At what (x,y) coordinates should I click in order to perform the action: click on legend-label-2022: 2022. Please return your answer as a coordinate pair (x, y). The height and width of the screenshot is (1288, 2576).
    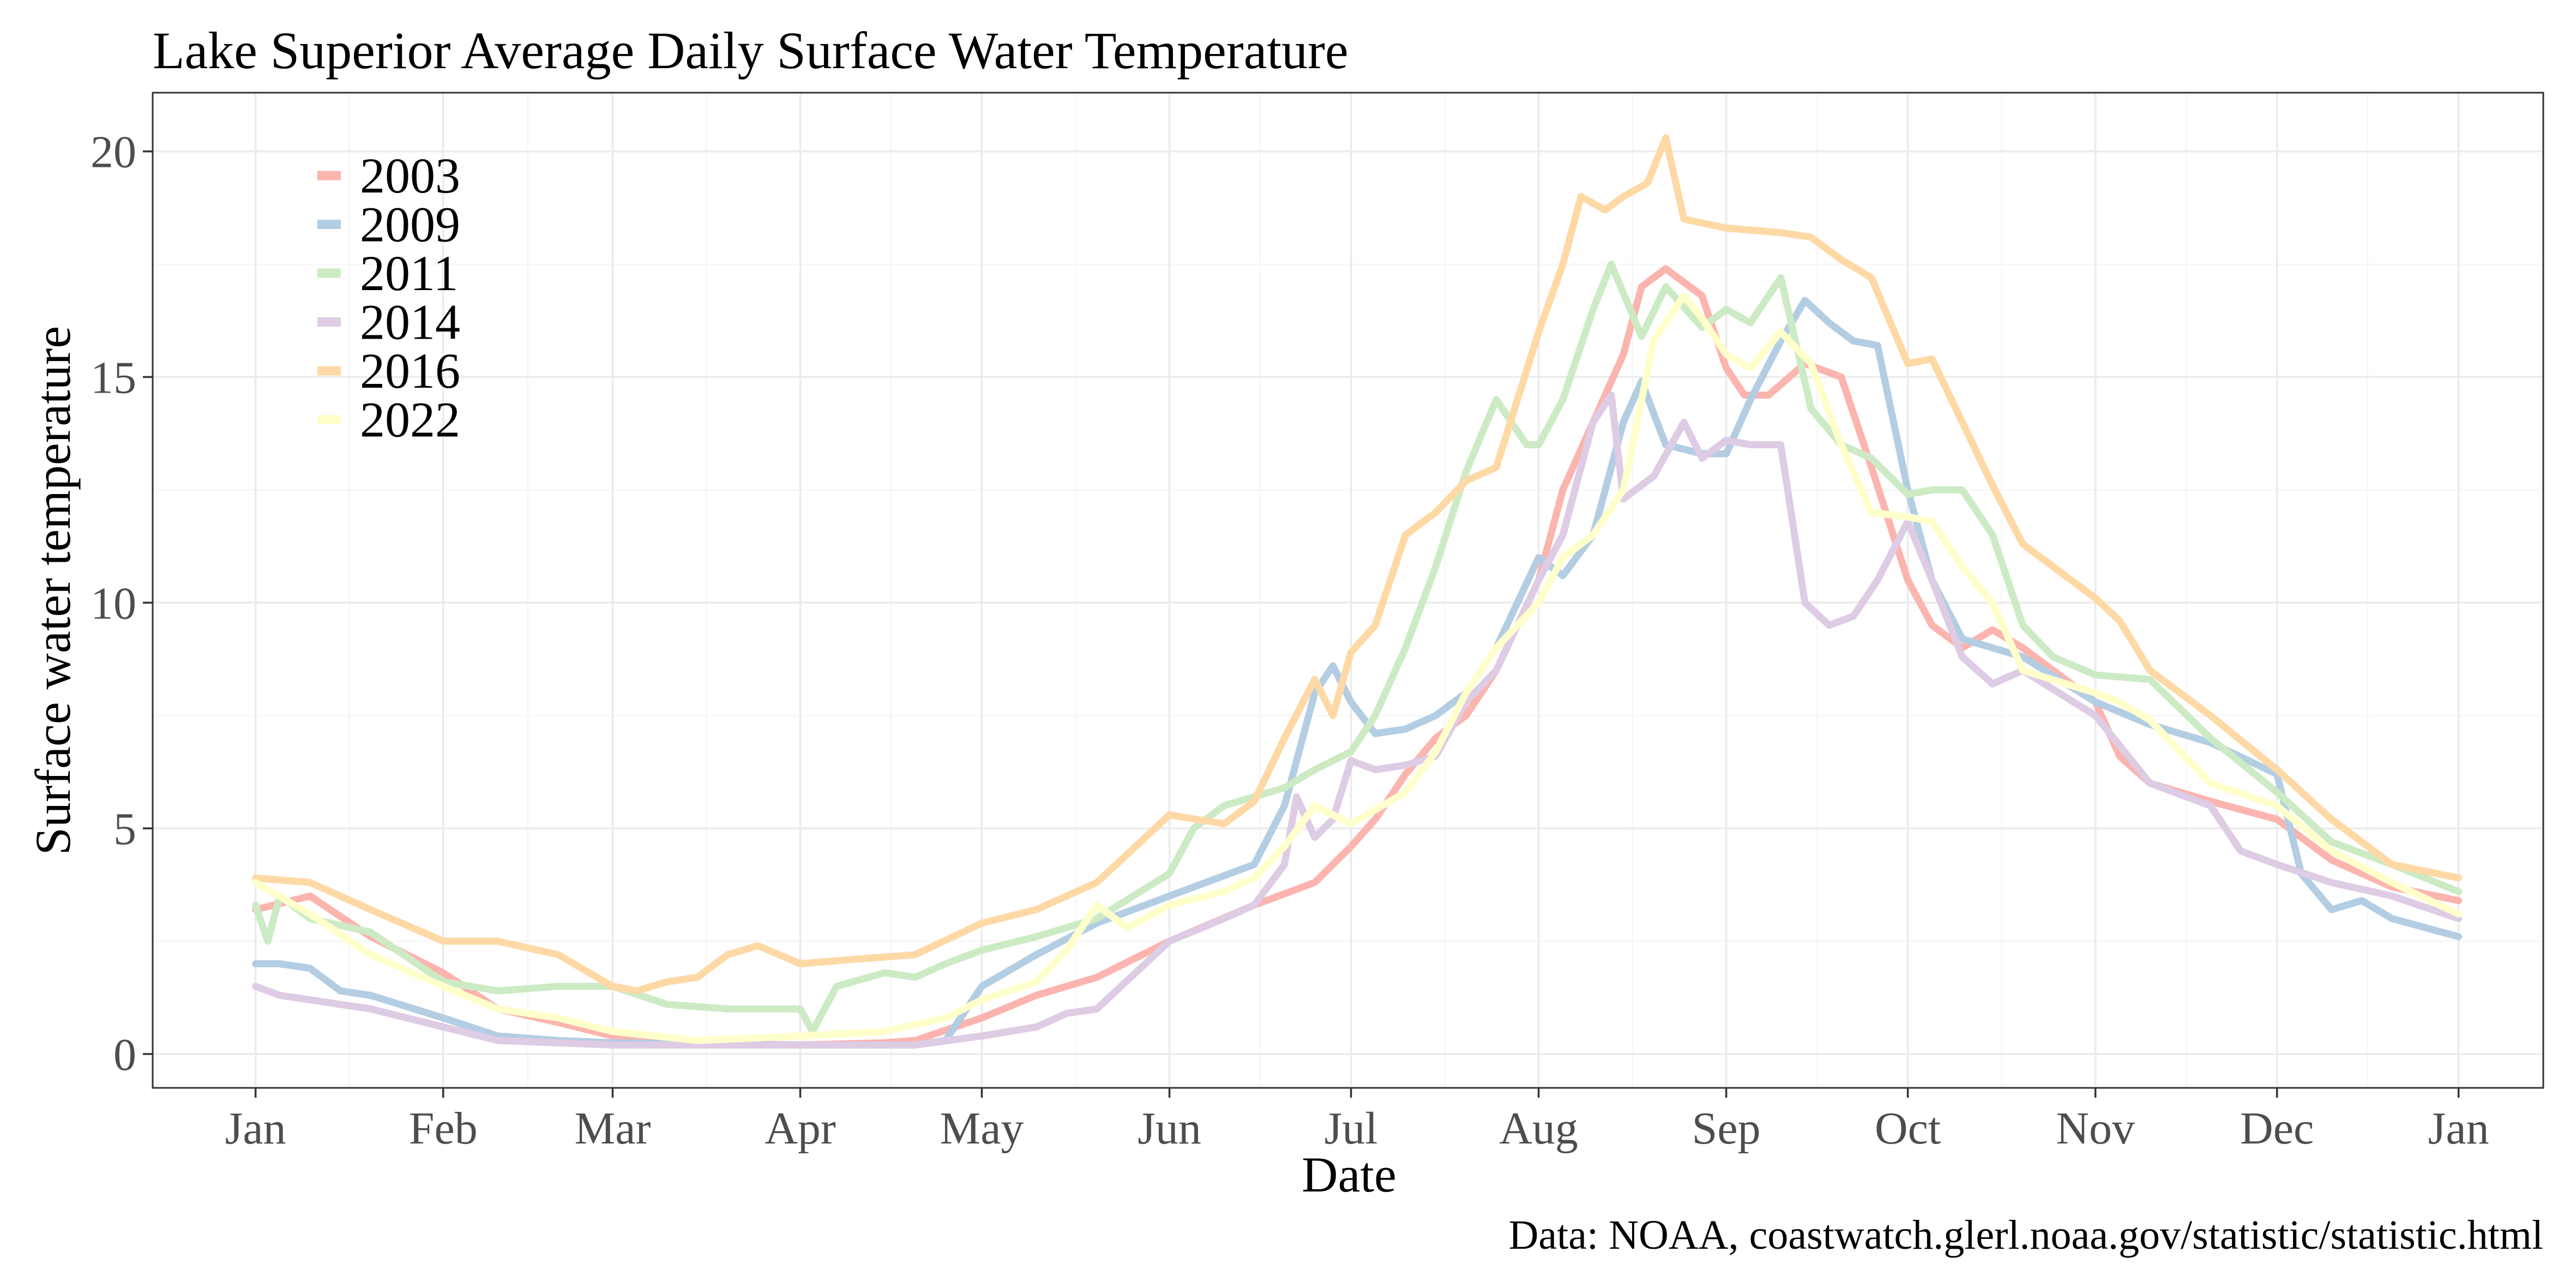
    Looking at the image, I should click on (410, 420).